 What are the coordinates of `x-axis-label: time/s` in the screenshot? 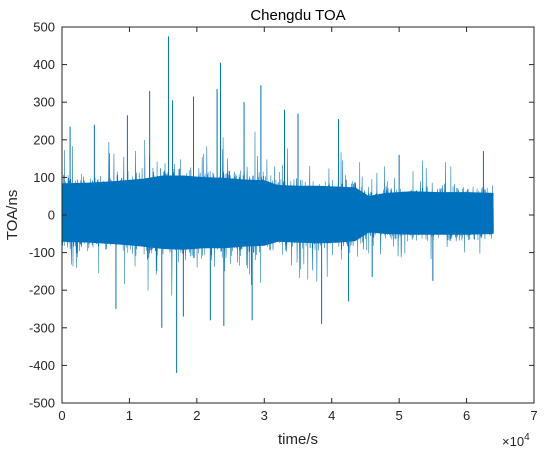 It's located at (298, 439).